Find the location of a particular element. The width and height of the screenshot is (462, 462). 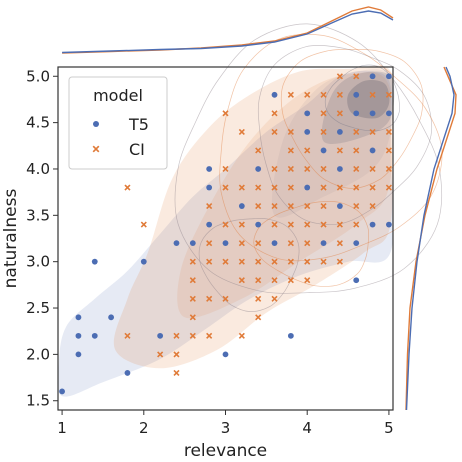

x-tick-label: 4 is located at coordinates (307, 428).